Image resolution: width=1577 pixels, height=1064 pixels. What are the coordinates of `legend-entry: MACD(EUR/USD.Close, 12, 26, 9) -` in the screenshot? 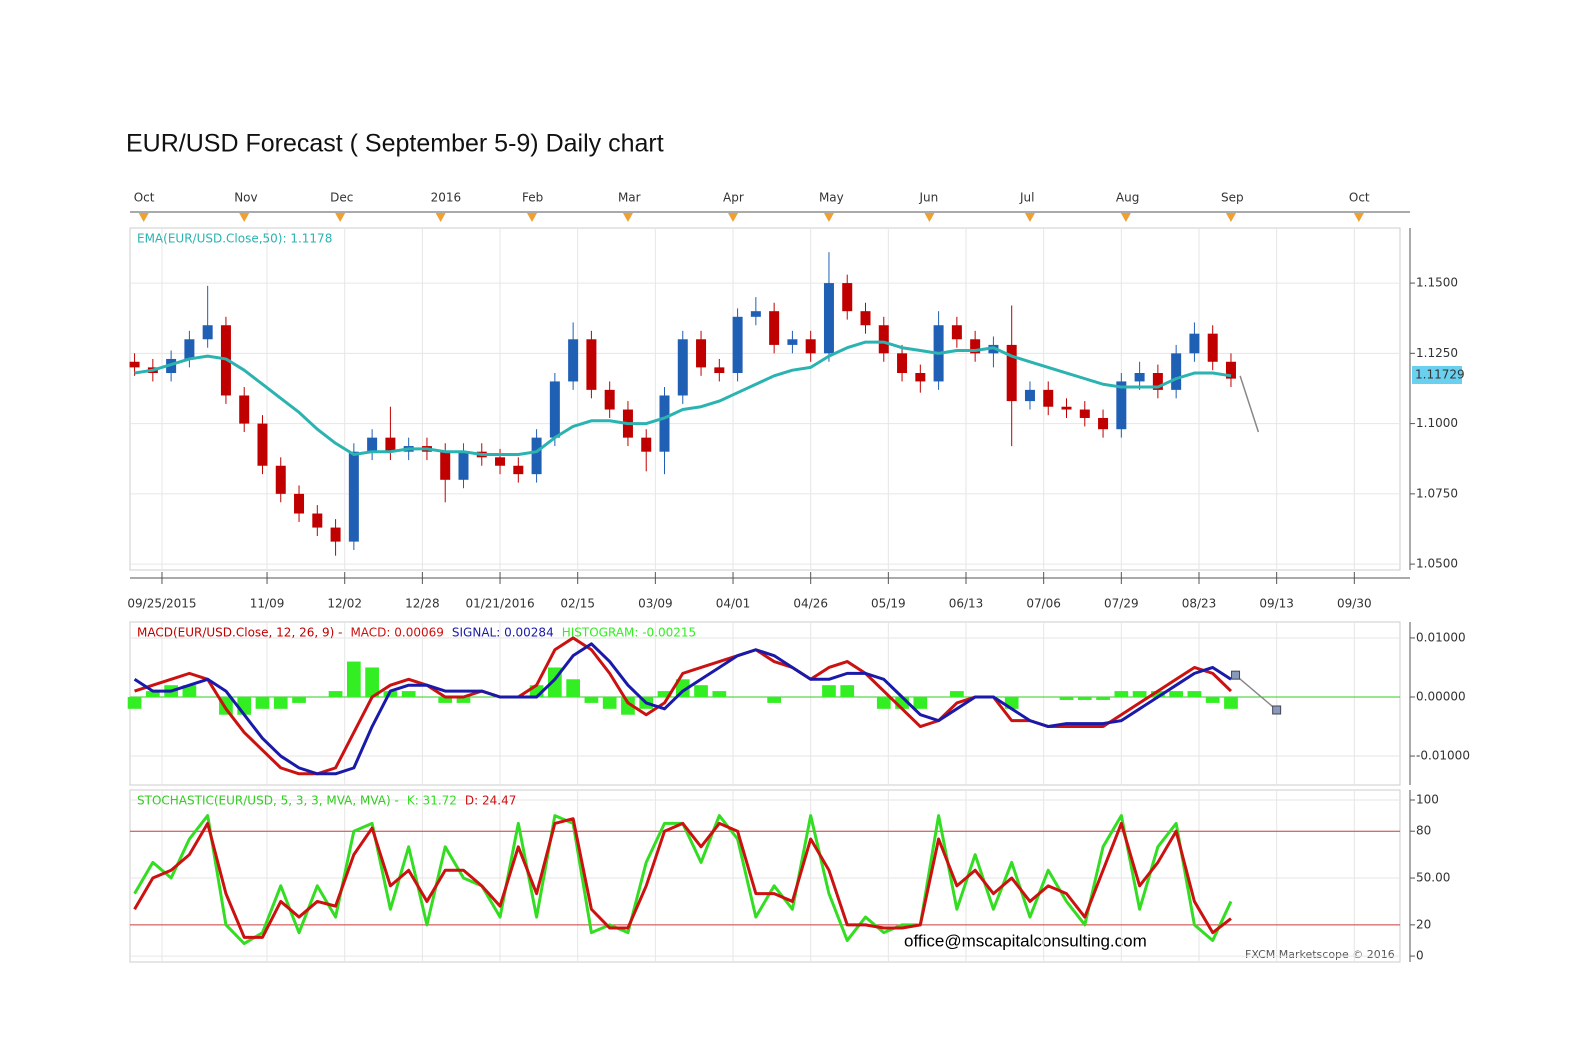 It's located at (239, 633).